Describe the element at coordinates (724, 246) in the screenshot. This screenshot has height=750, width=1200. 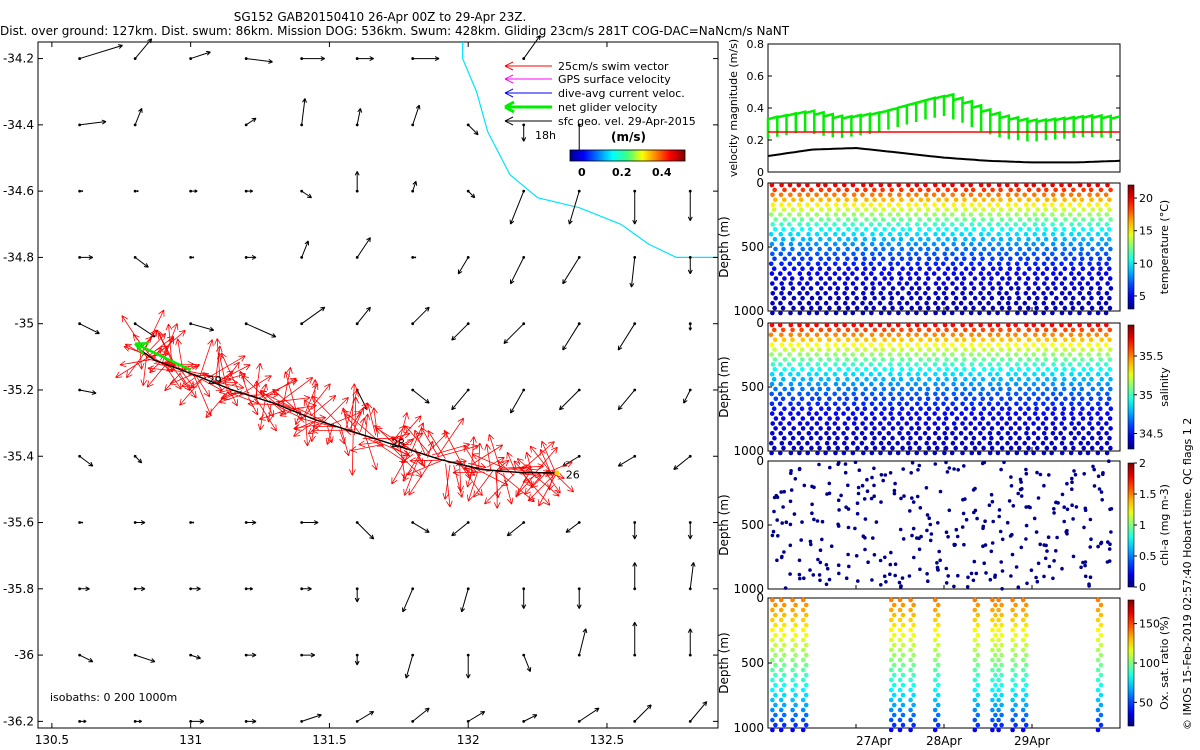
I see `profile-ylabel: Depth (m)` at that location.